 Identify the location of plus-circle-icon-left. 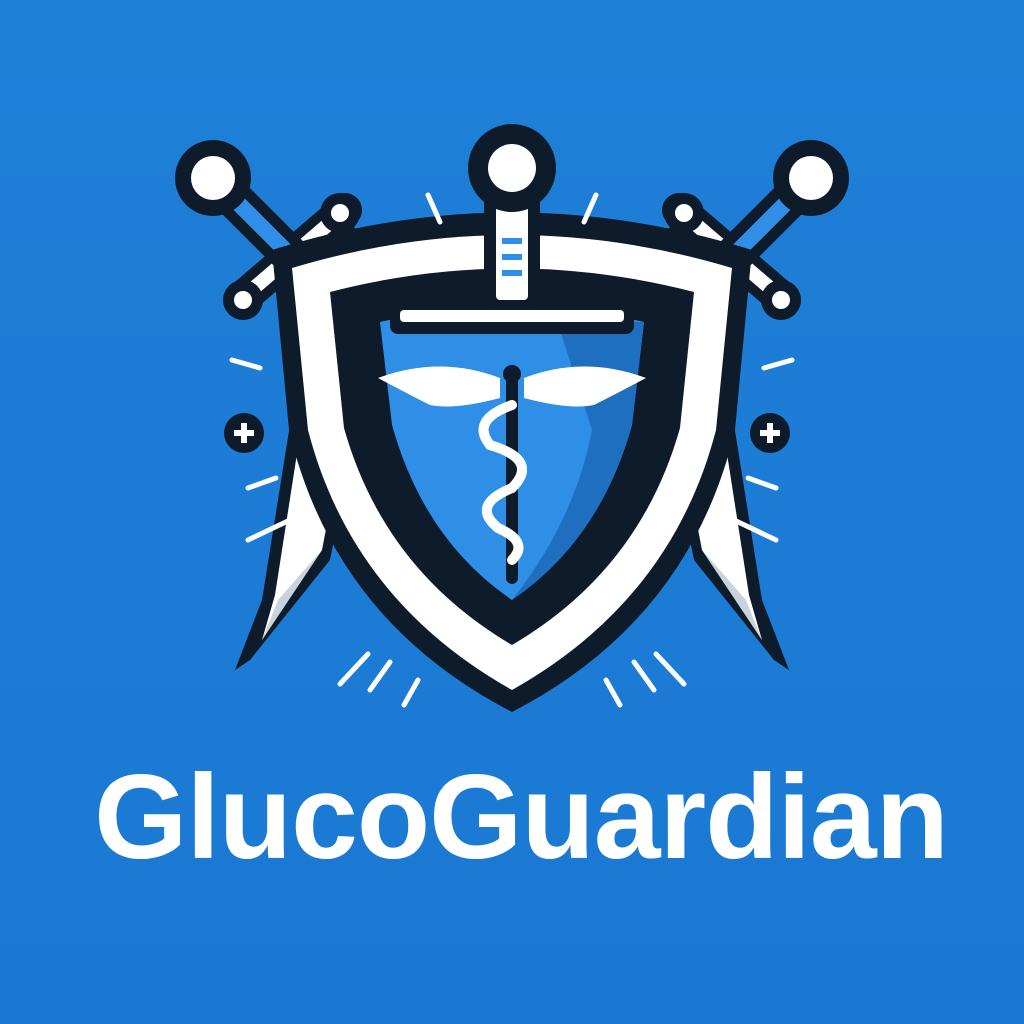
(244, 433).